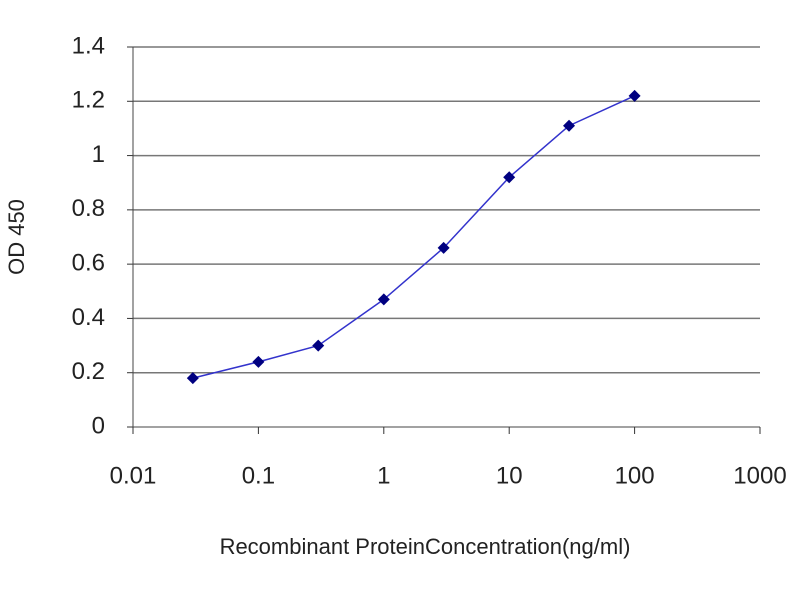  I want to click on y-tick-label: 0.8, so click(88, 208).